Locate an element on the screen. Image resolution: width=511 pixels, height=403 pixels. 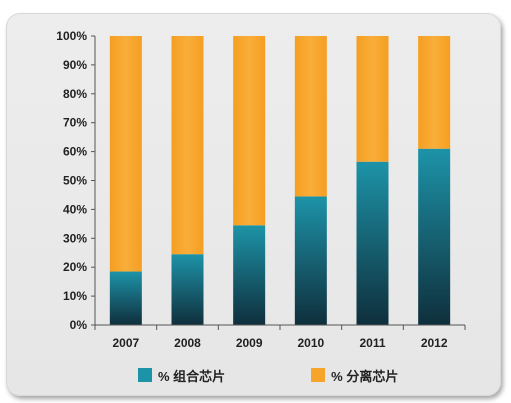
y-tick-label: 0% is located at coordinates (79, 325).